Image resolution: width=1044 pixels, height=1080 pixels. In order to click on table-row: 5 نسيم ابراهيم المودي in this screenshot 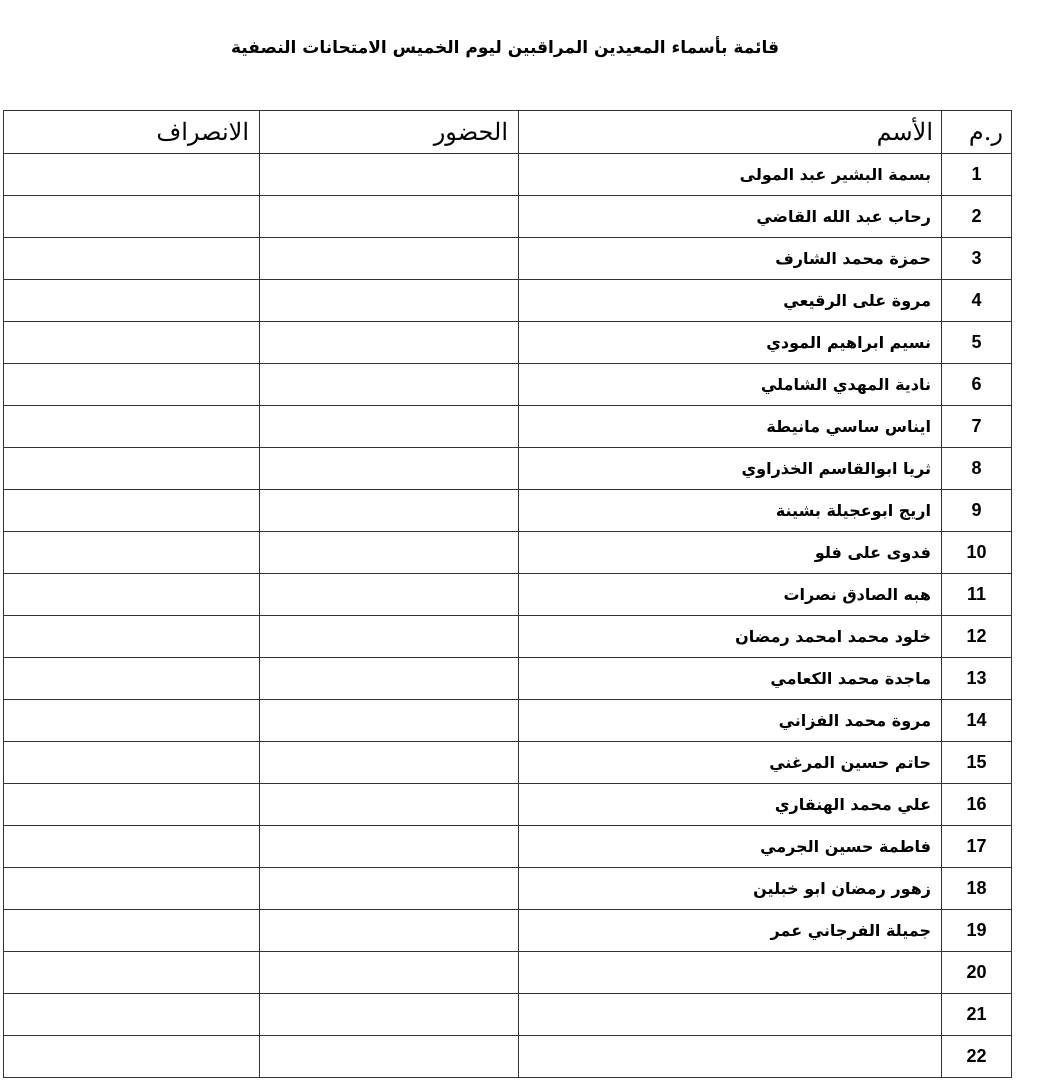, I will do `click(507, 342)`.